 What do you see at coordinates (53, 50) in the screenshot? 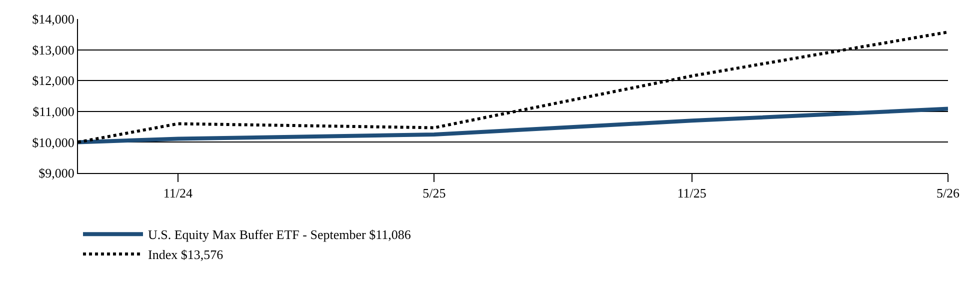
I see `y-tick-label: $13,000` at bounding box center [53, 50].